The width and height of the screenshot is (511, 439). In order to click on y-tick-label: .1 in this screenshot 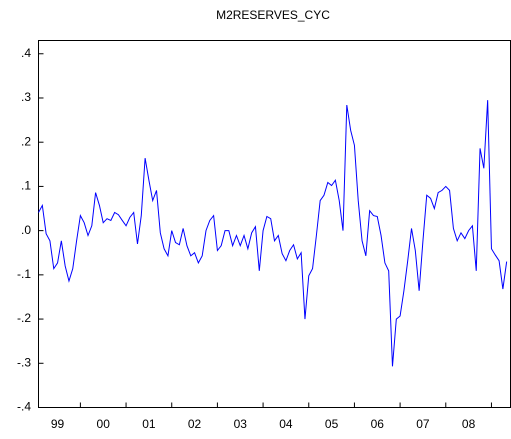, I will do `click(26, 186)`.